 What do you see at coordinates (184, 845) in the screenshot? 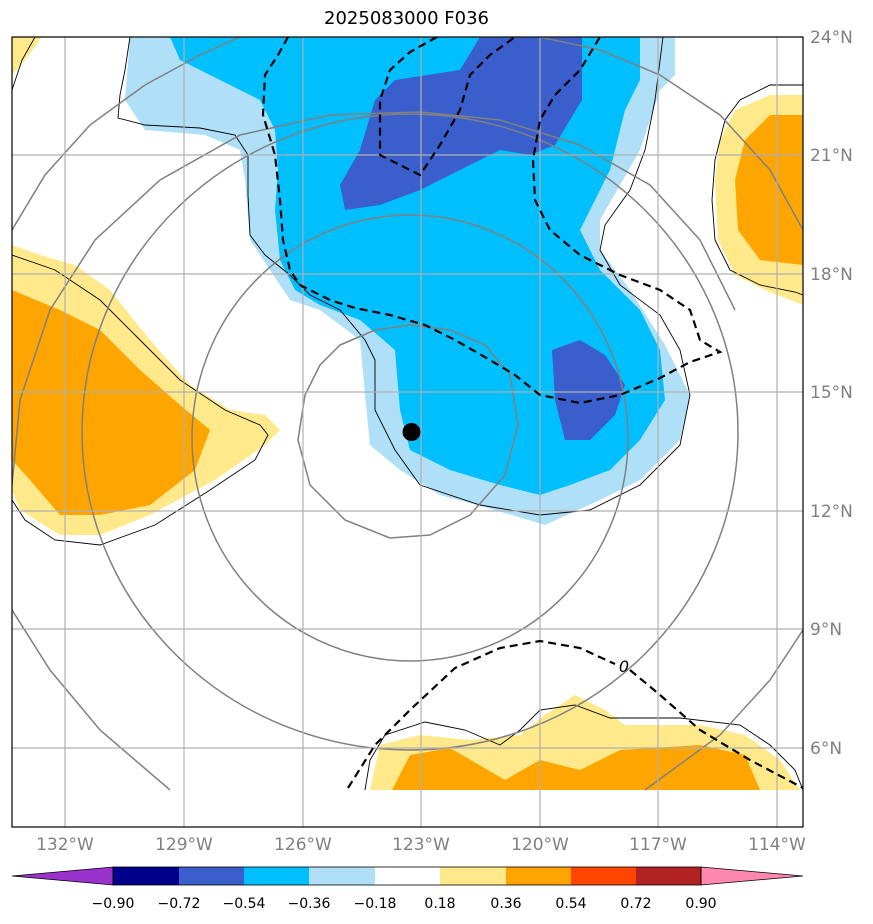
I see `lon-label-129w: 129°W` at bounding box center [184, 845].